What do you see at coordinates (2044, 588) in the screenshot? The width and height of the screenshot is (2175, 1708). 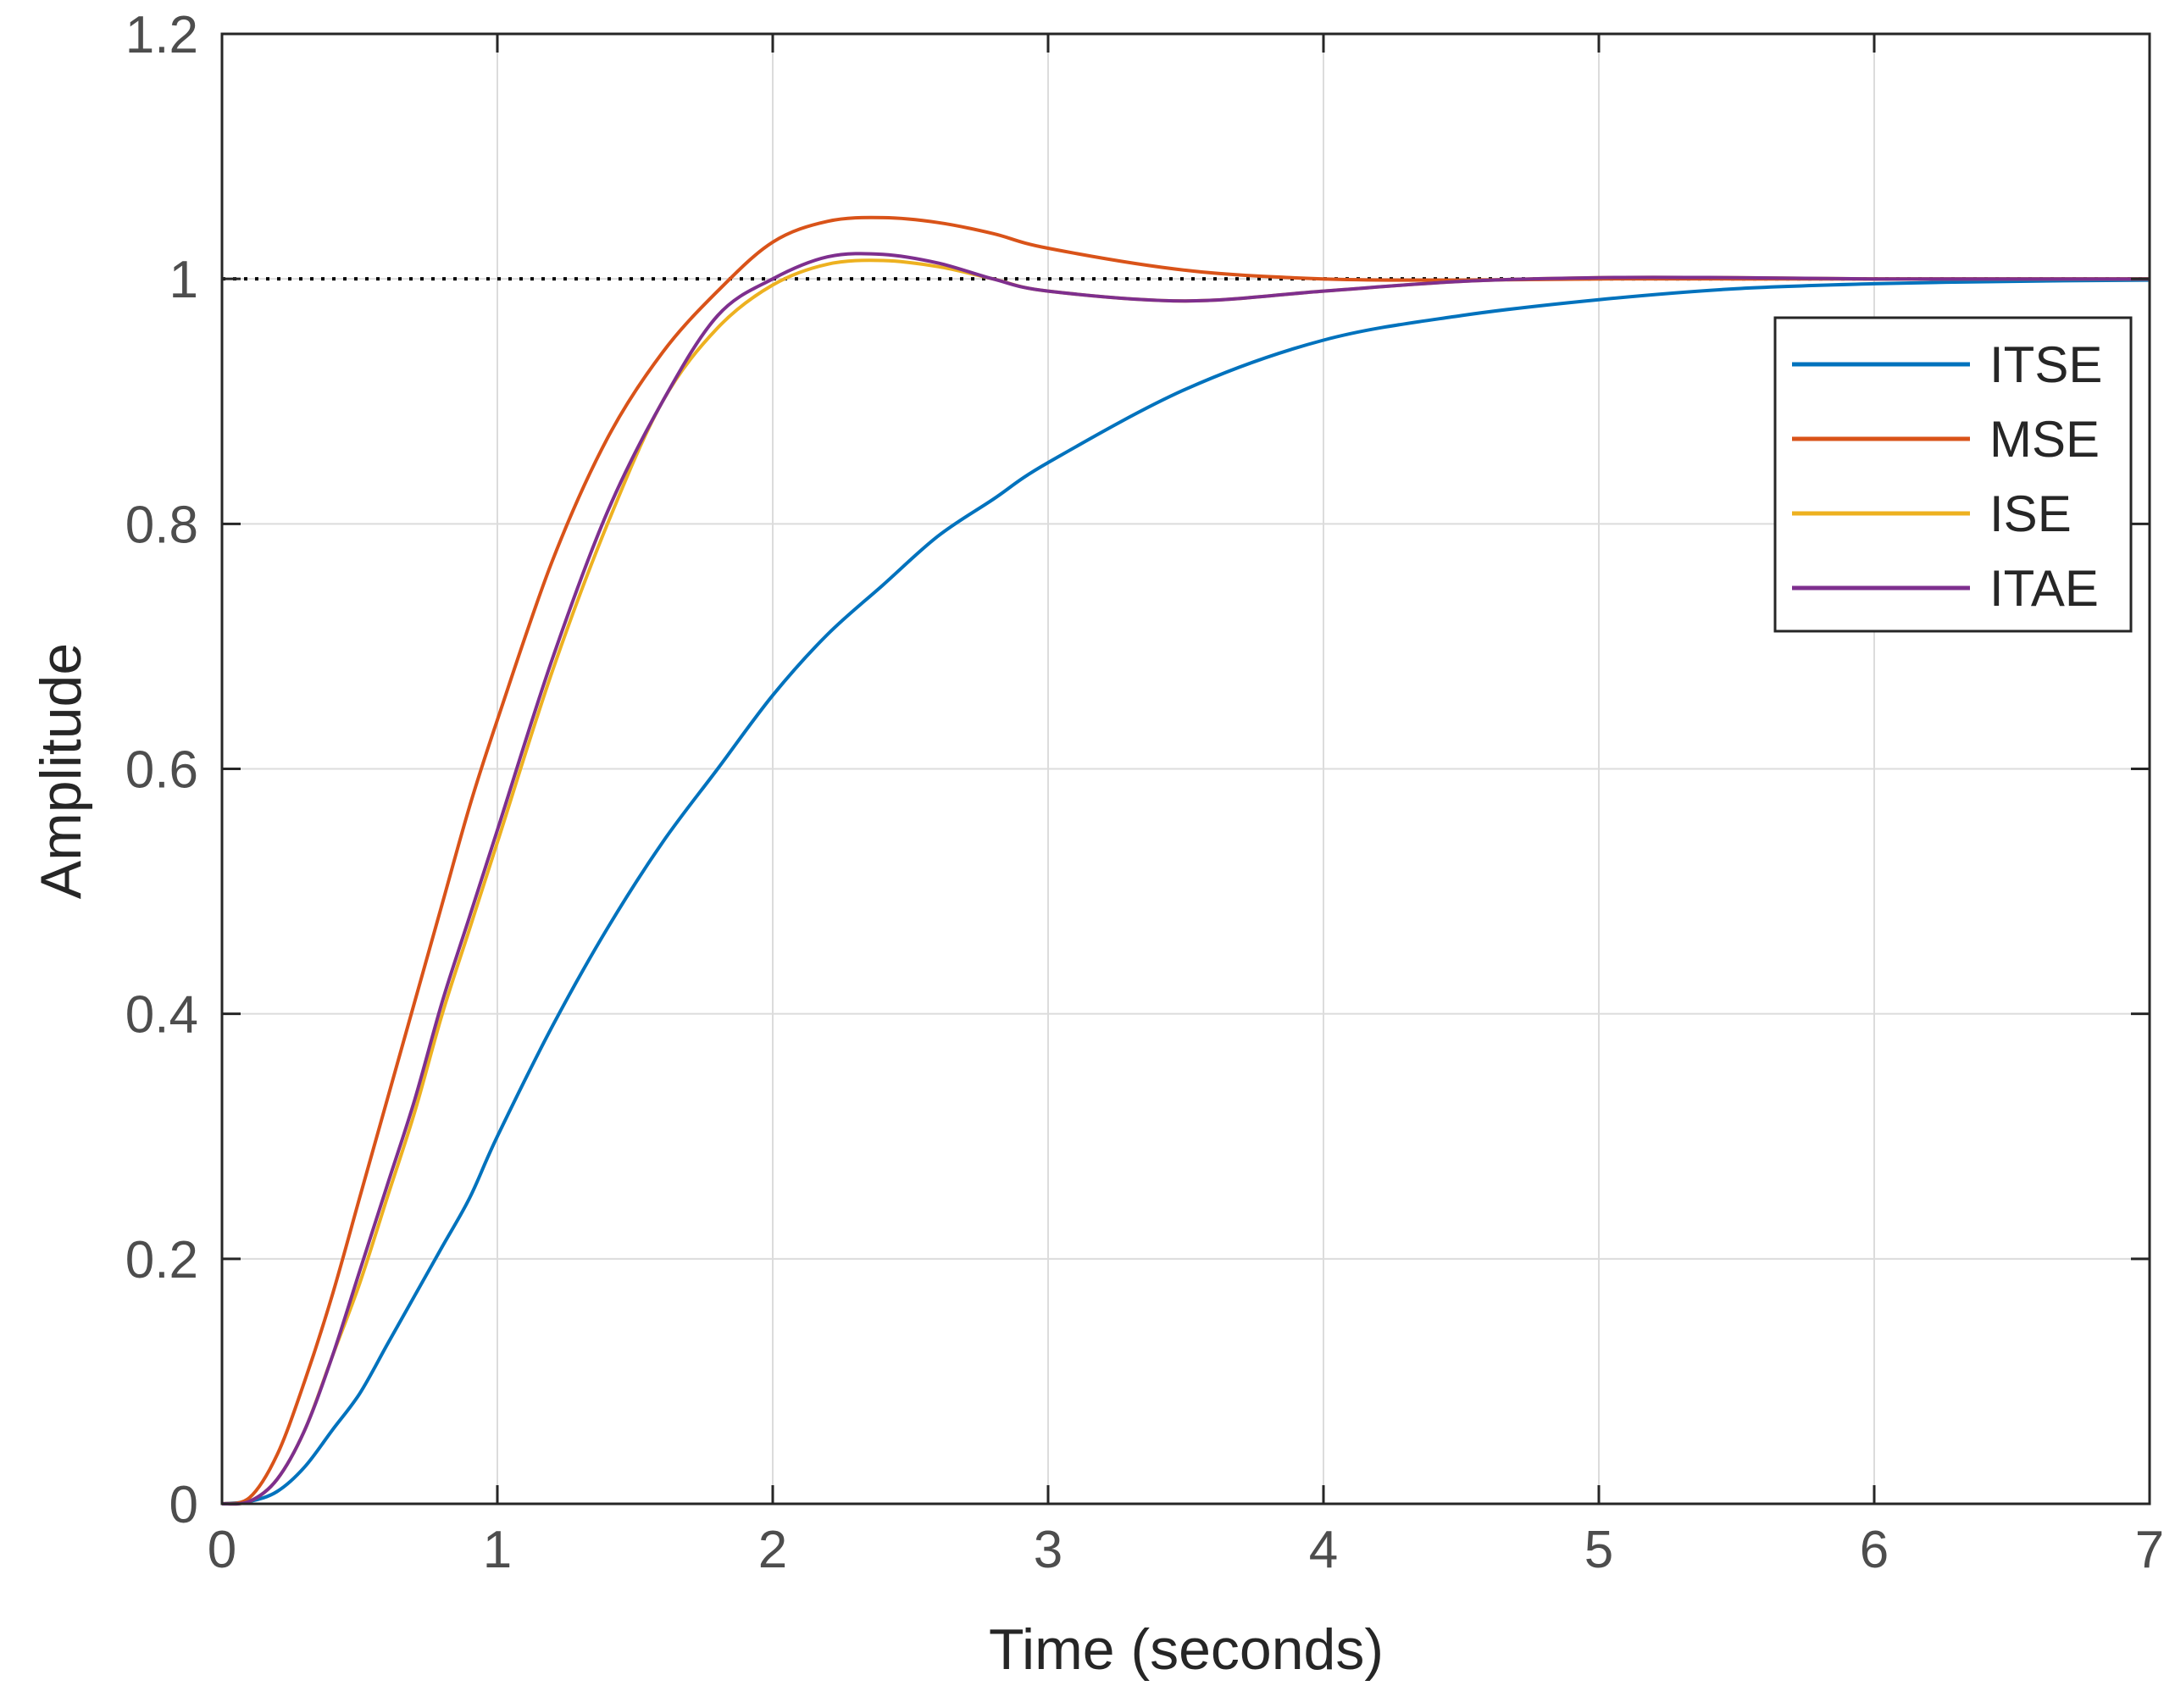 I see `legend-label: ITAE` at bounding box center [2044, 588].